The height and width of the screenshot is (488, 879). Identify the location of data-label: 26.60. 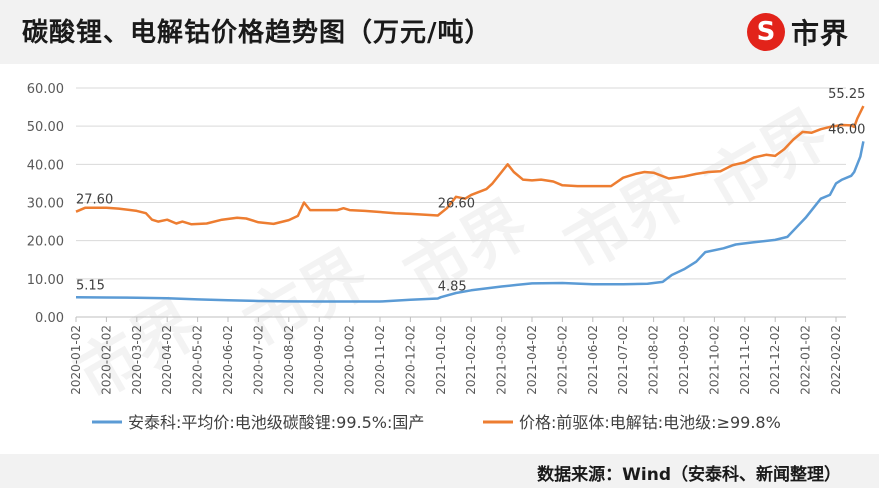
(456, 203).